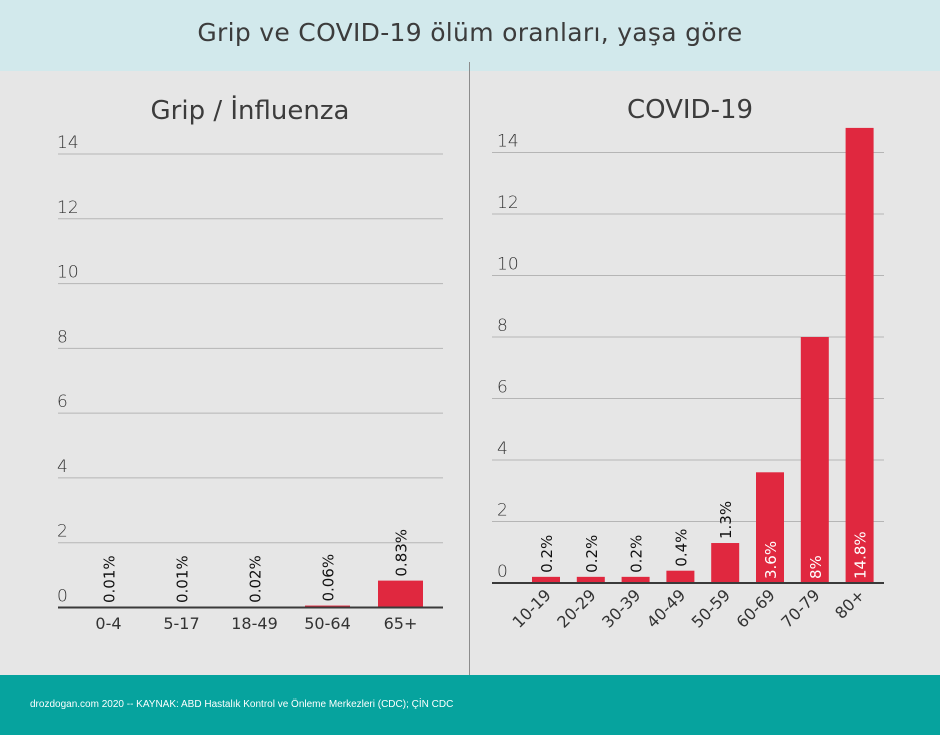 This screenshot has width=940, height=735. I want to click on x-tick-label: 65+, so click(401, 623).